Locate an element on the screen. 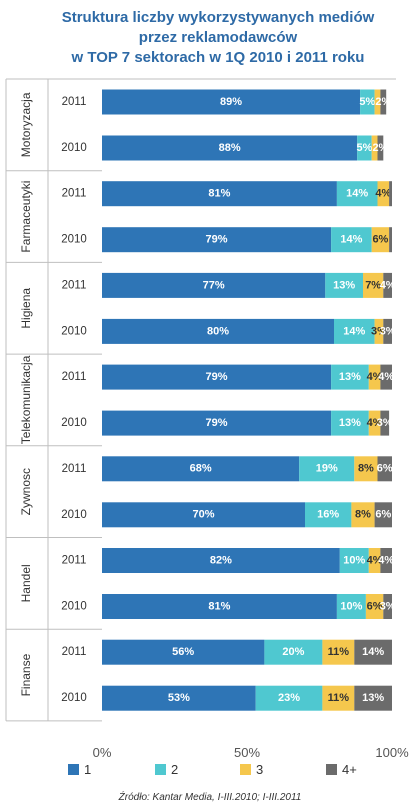 The height and width of the screenshot is (808, 416). data-label: 68% is located at coordinates (201, 469).